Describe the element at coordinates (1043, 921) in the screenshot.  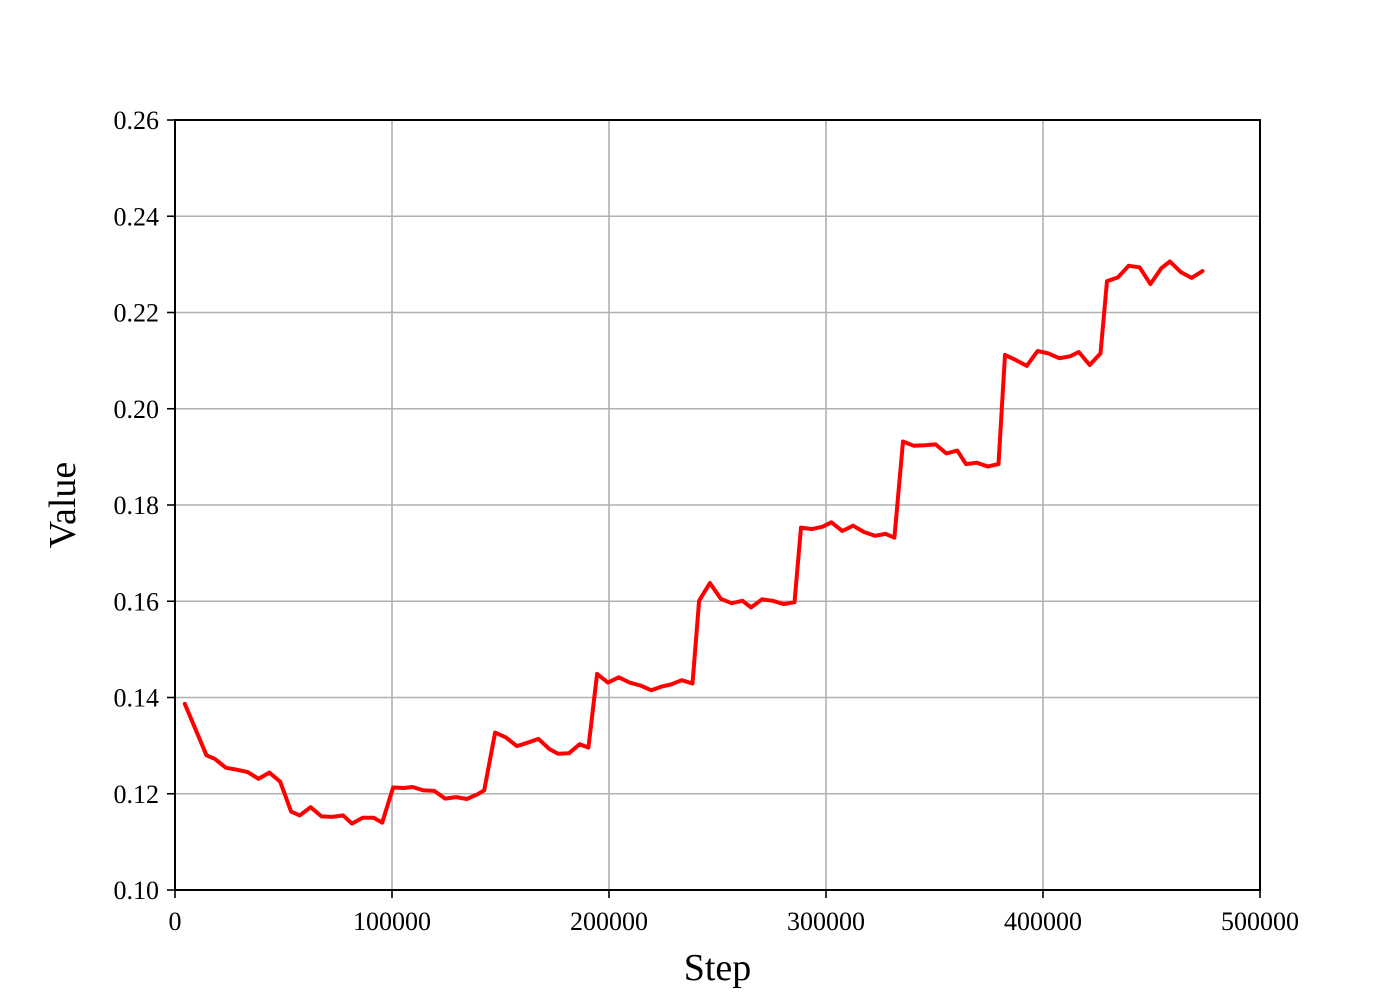
I see `x-tick-label: 400000` at that location.